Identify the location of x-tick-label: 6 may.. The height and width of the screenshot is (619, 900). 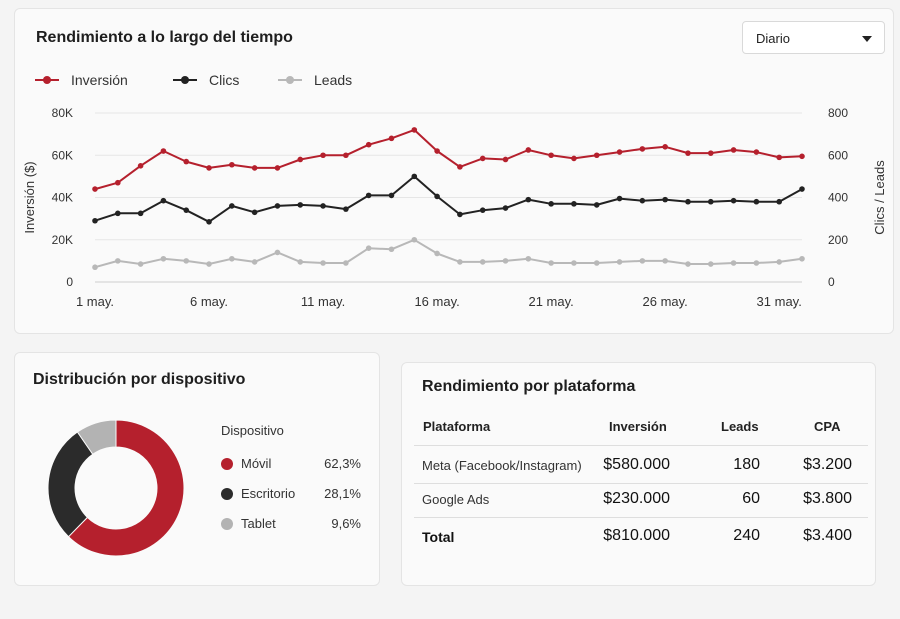
(209, 301).